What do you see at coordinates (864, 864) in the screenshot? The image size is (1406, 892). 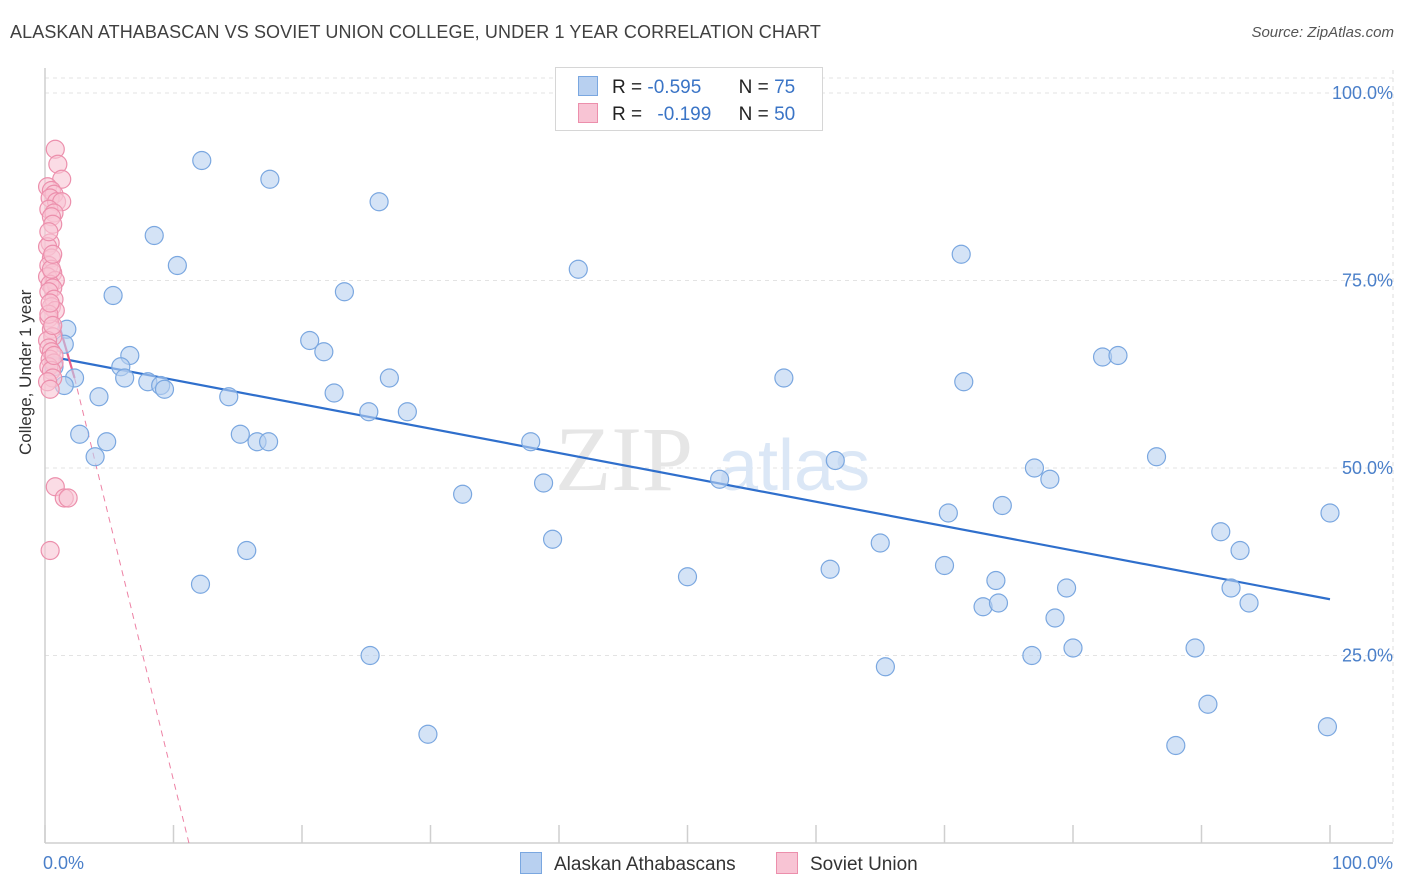 I see `bottom-legend-label: Soviet Union` at bounding box center [864, 864].